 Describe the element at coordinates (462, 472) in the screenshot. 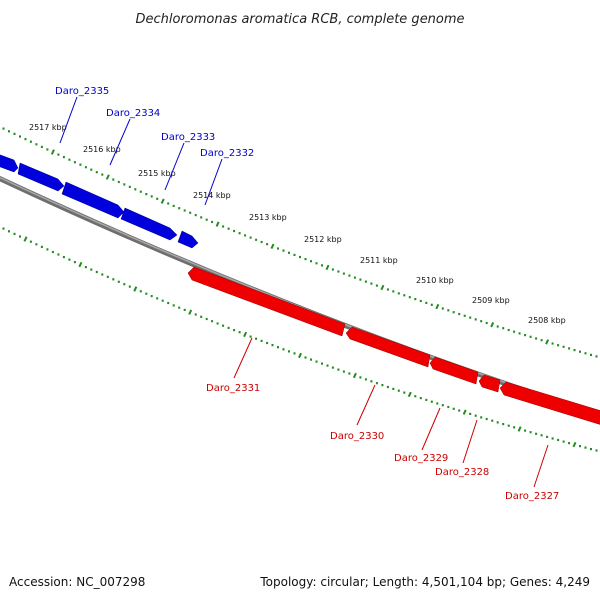

I see `gene-label-daro-2328: Daro_2328` at that location.